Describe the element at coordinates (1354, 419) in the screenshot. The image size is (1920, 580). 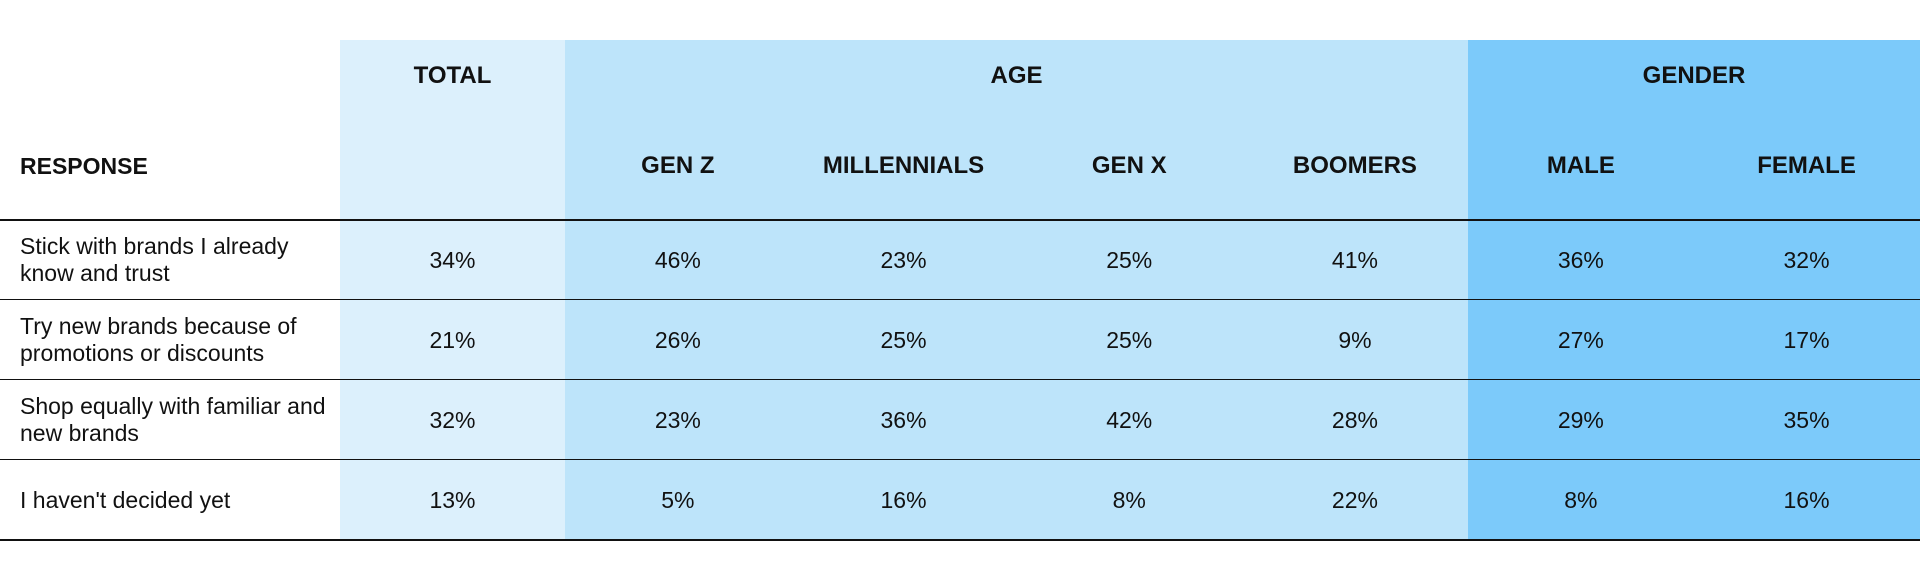
I see `cell-value: 28%` at that location.